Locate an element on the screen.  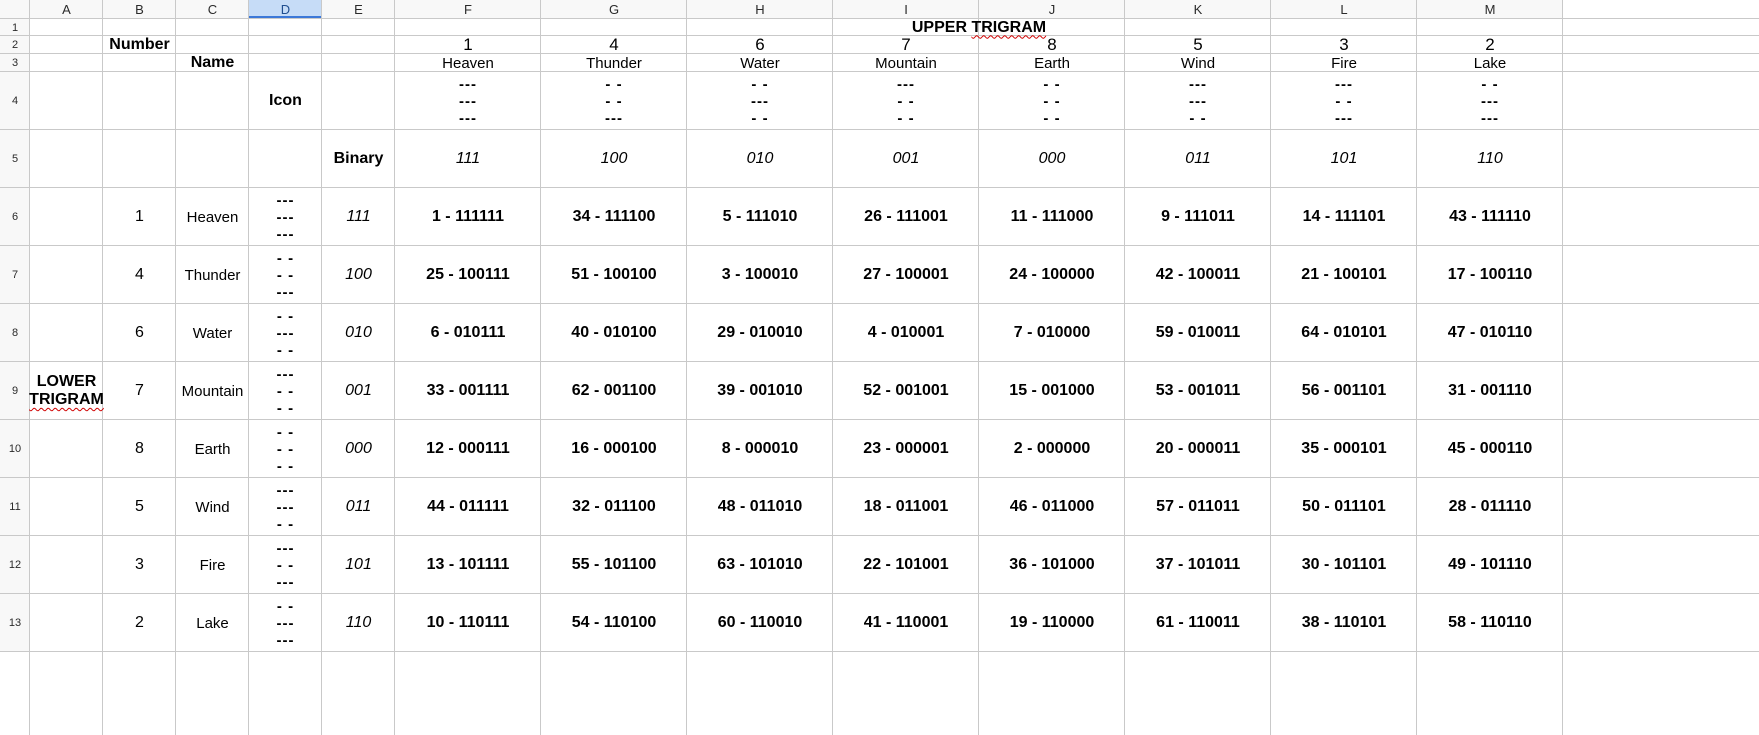
row-header-1: 1 is located at coordinates (15, 27).